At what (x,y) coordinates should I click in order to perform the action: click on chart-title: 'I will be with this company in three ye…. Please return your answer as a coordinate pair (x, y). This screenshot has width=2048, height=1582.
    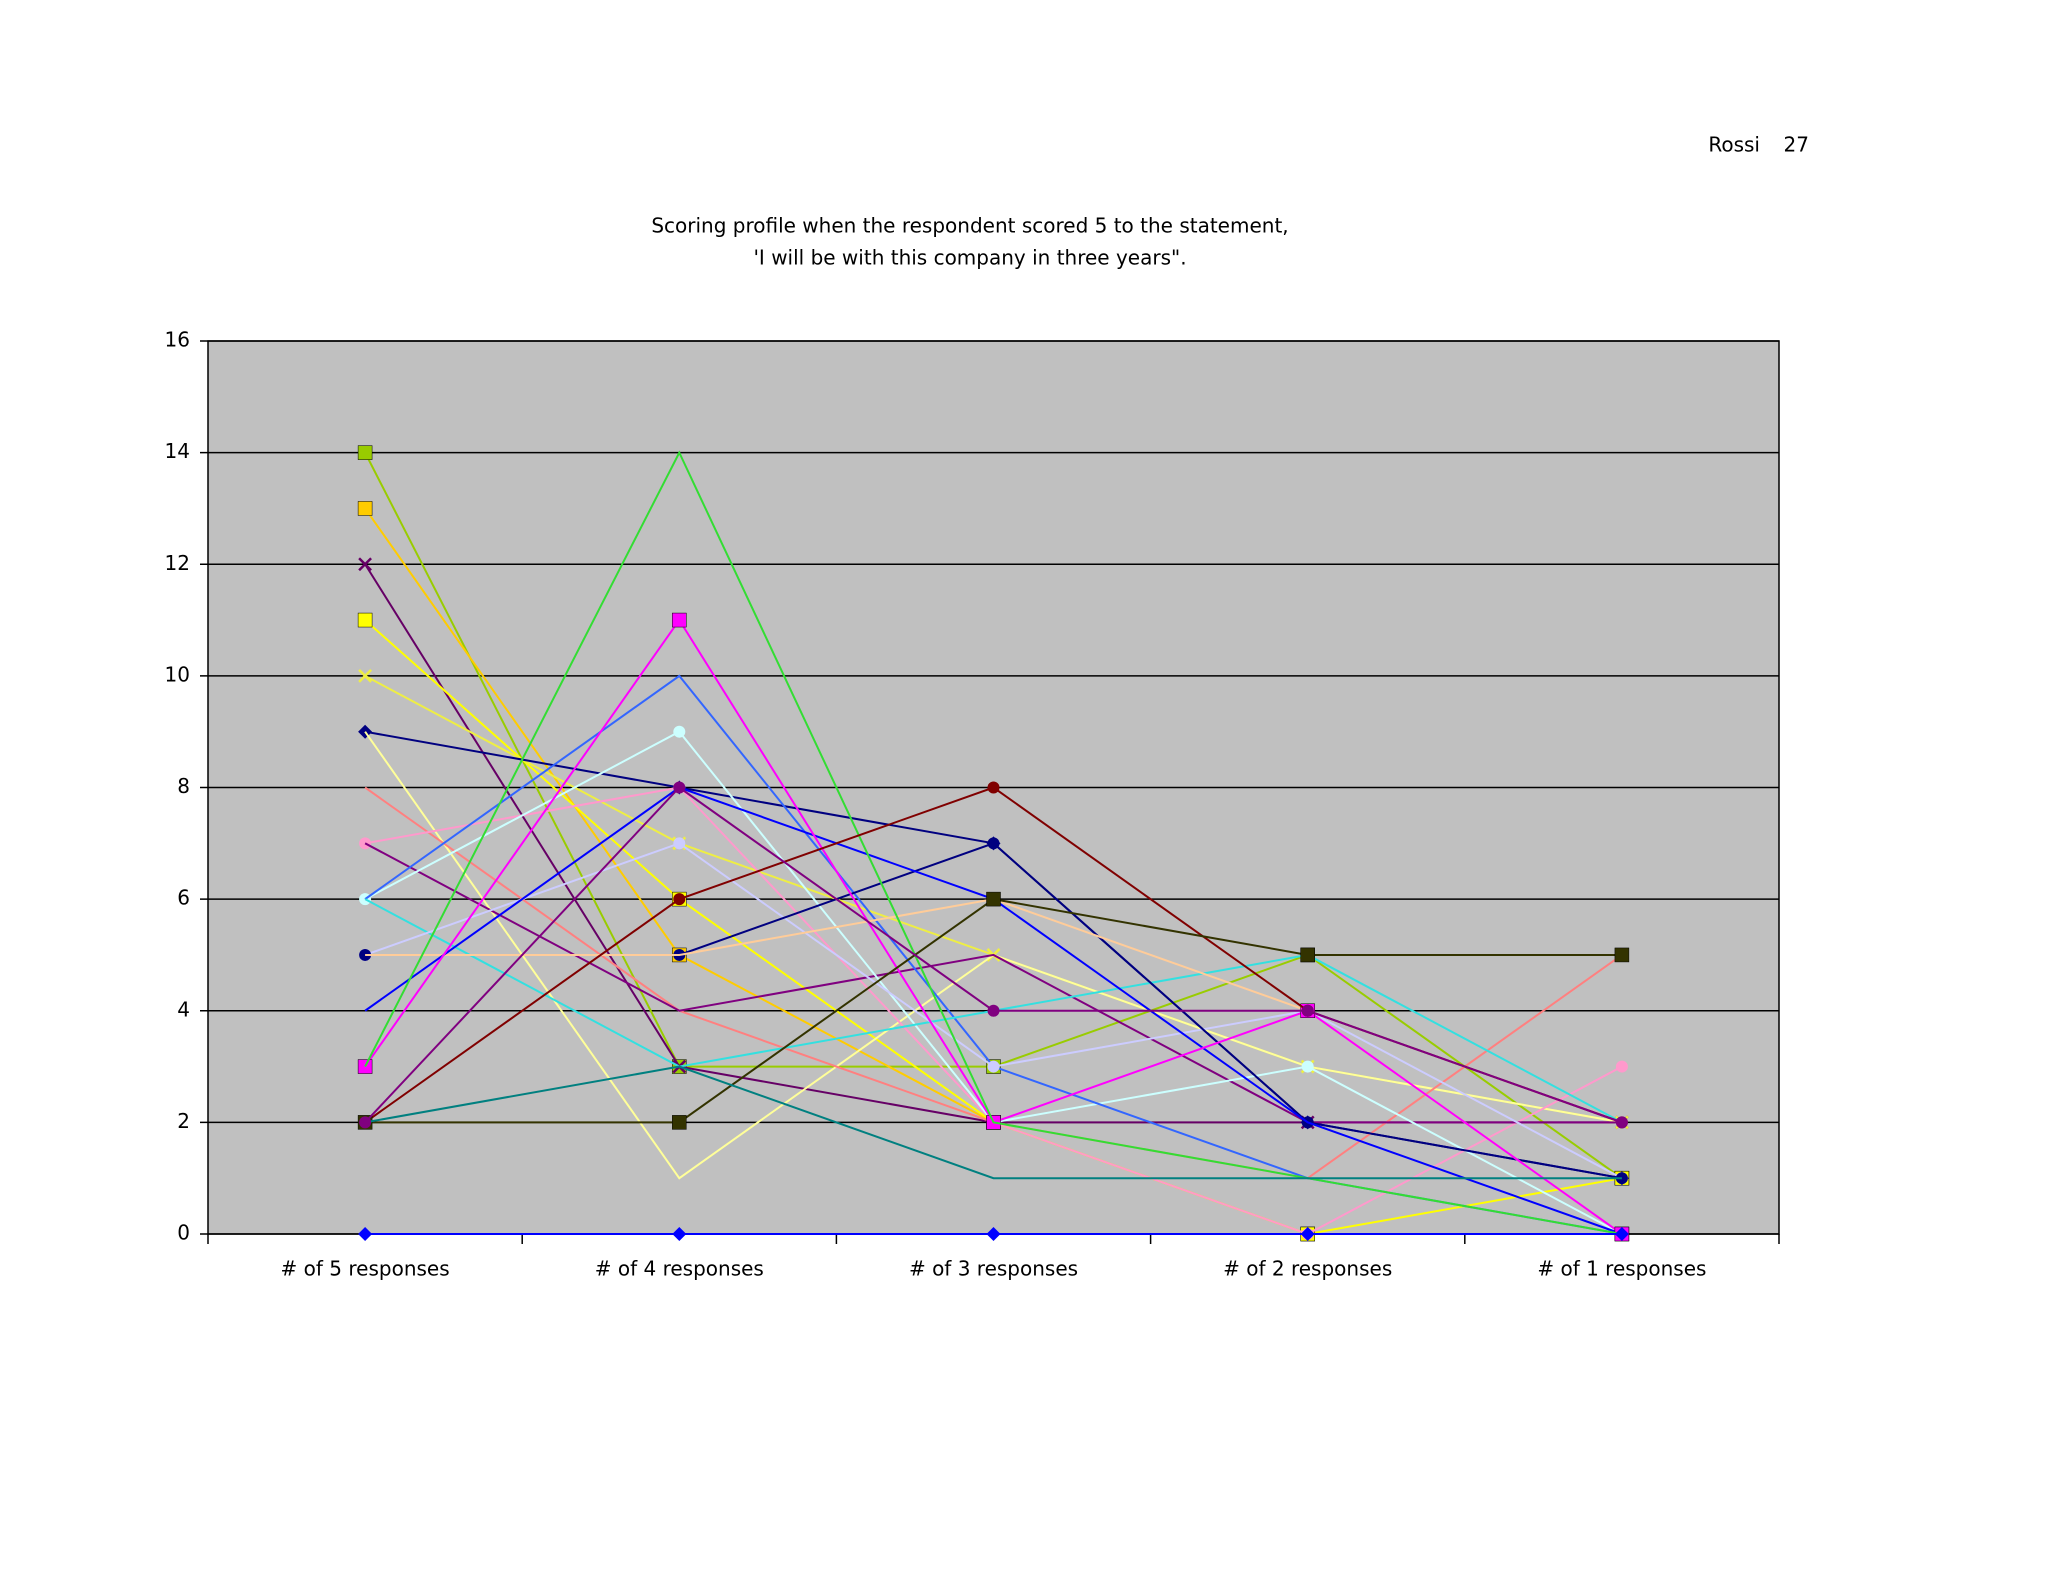
    Looking at the image, I should click on (969, 258).